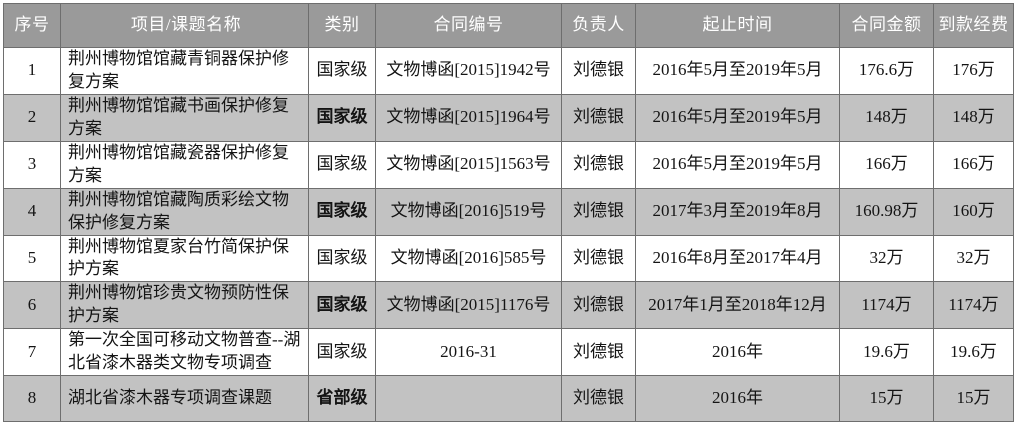  What do you see at coordinates (468, 399) in the screenshot?
I see `cell-contract` at bounding box center [468, 399].